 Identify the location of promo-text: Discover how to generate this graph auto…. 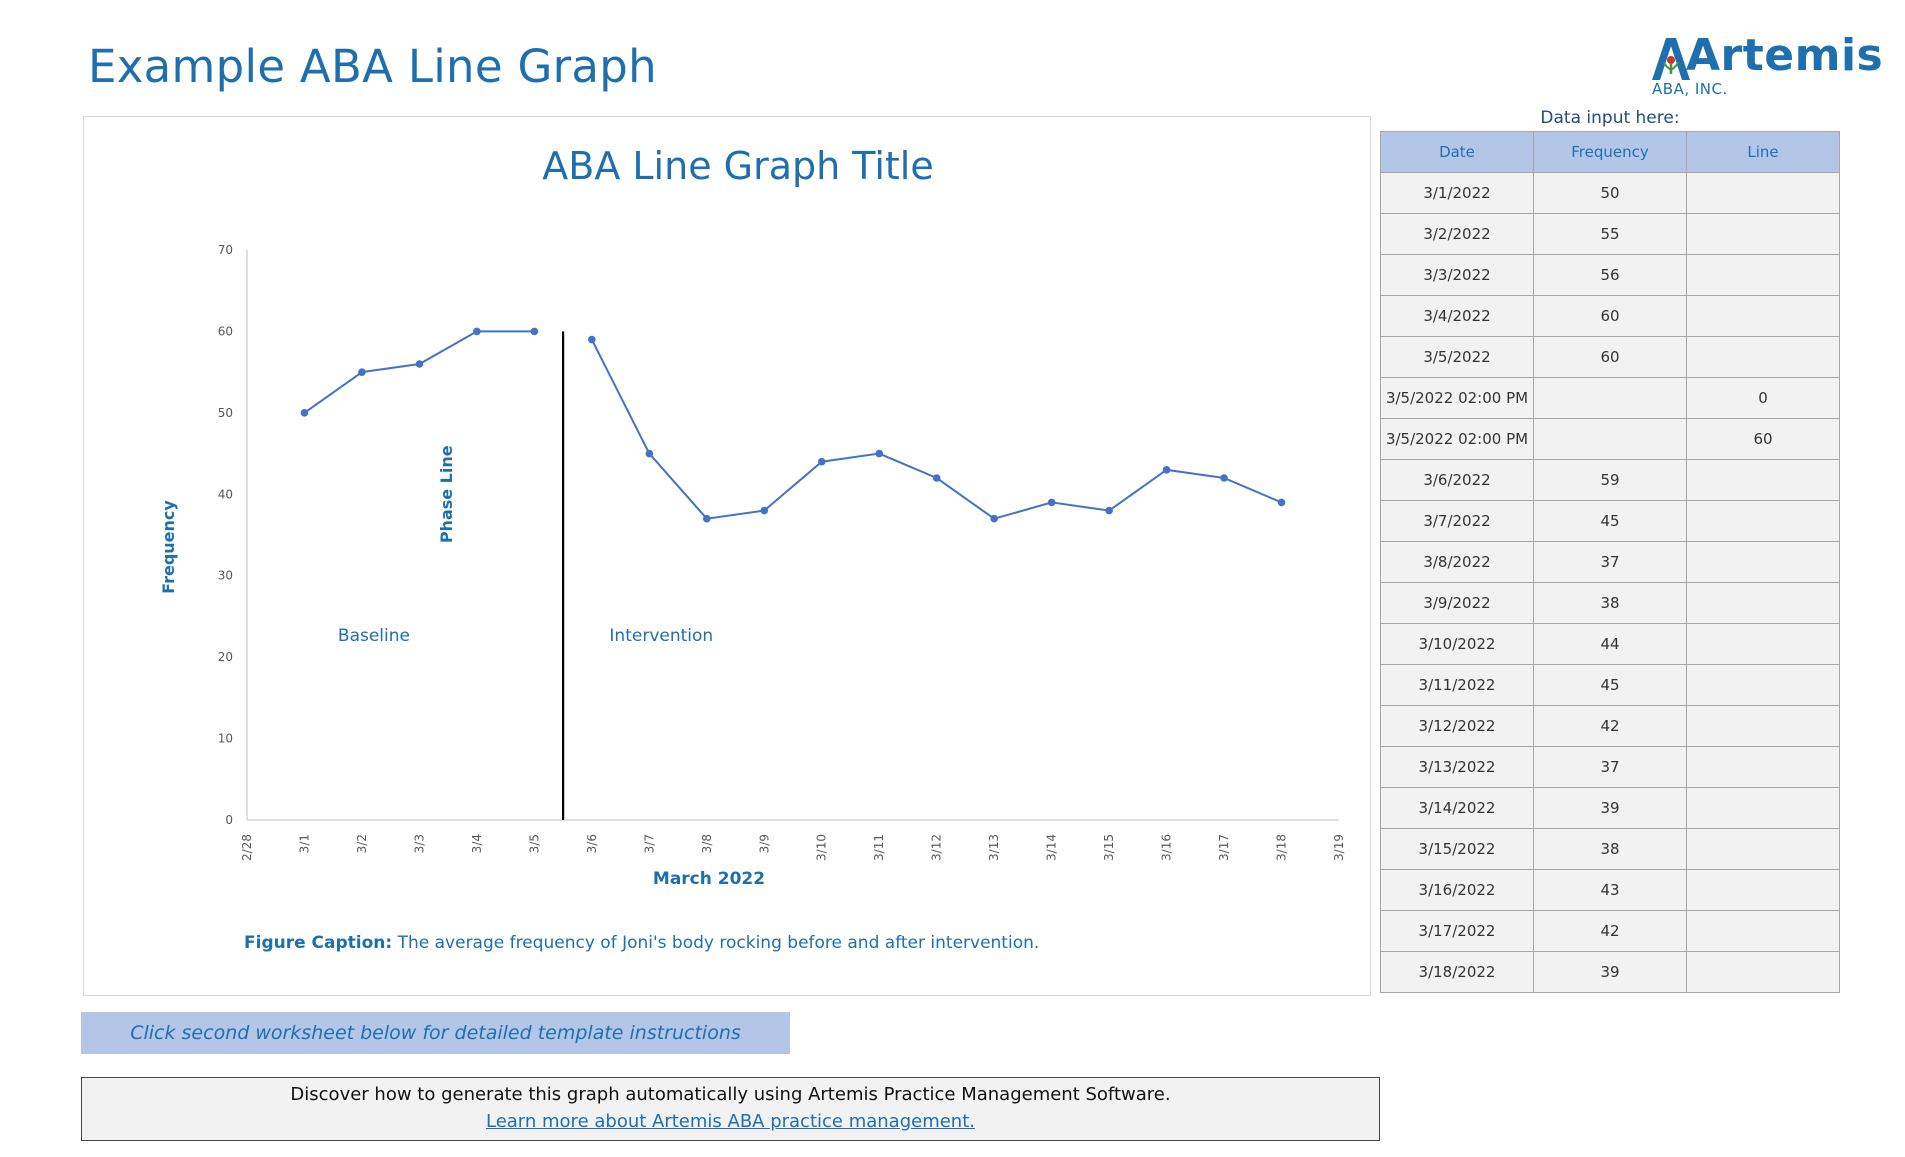
(730, 1094).